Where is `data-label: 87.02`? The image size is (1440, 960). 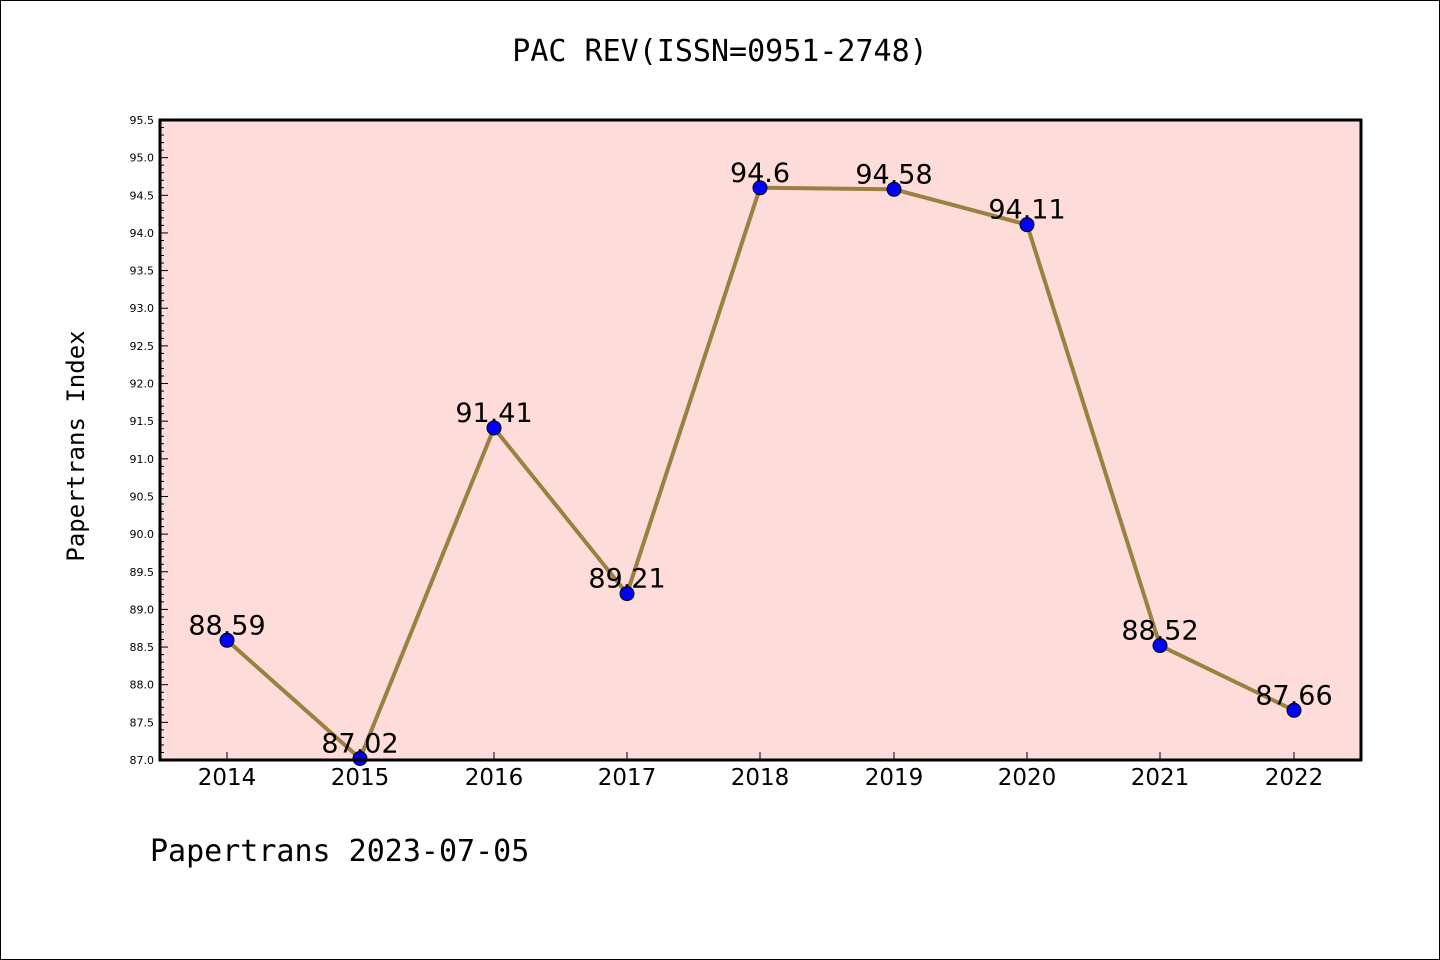 data-label: 87.02 is located at coordinates (359, 743).